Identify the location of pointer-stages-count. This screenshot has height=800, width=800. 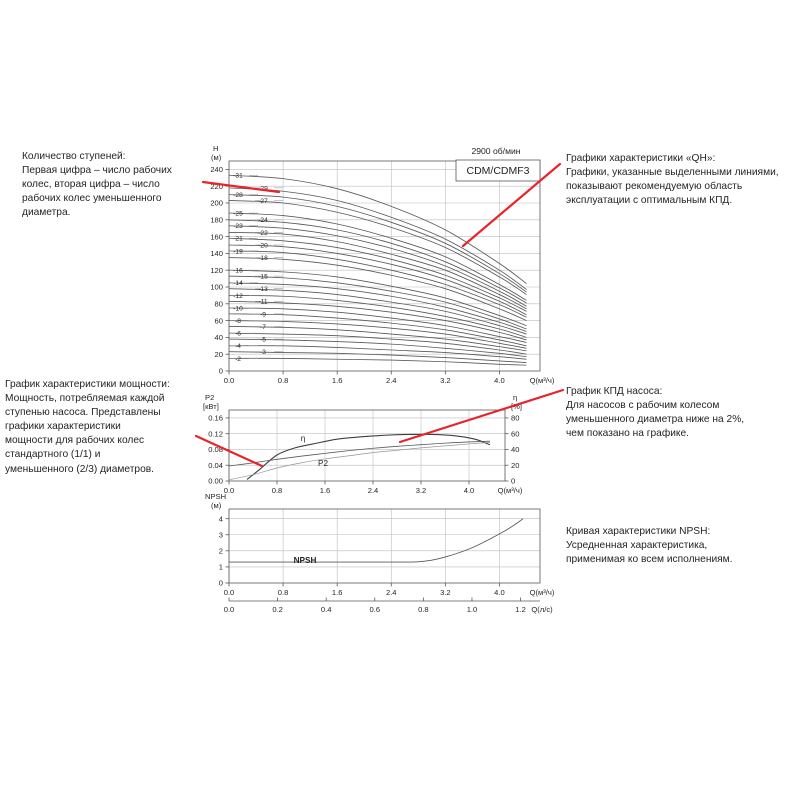
(241, 187).